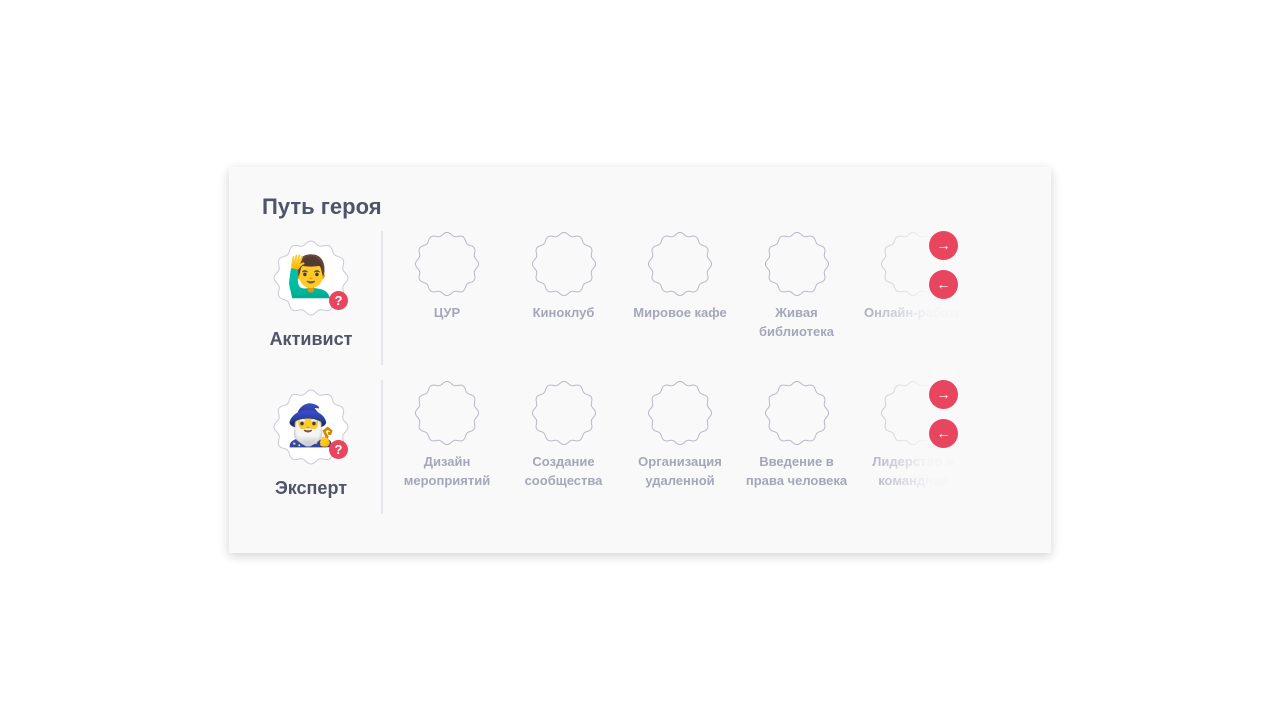  I want to click on achievement-item: Создание сообщества, so click(564, 435).